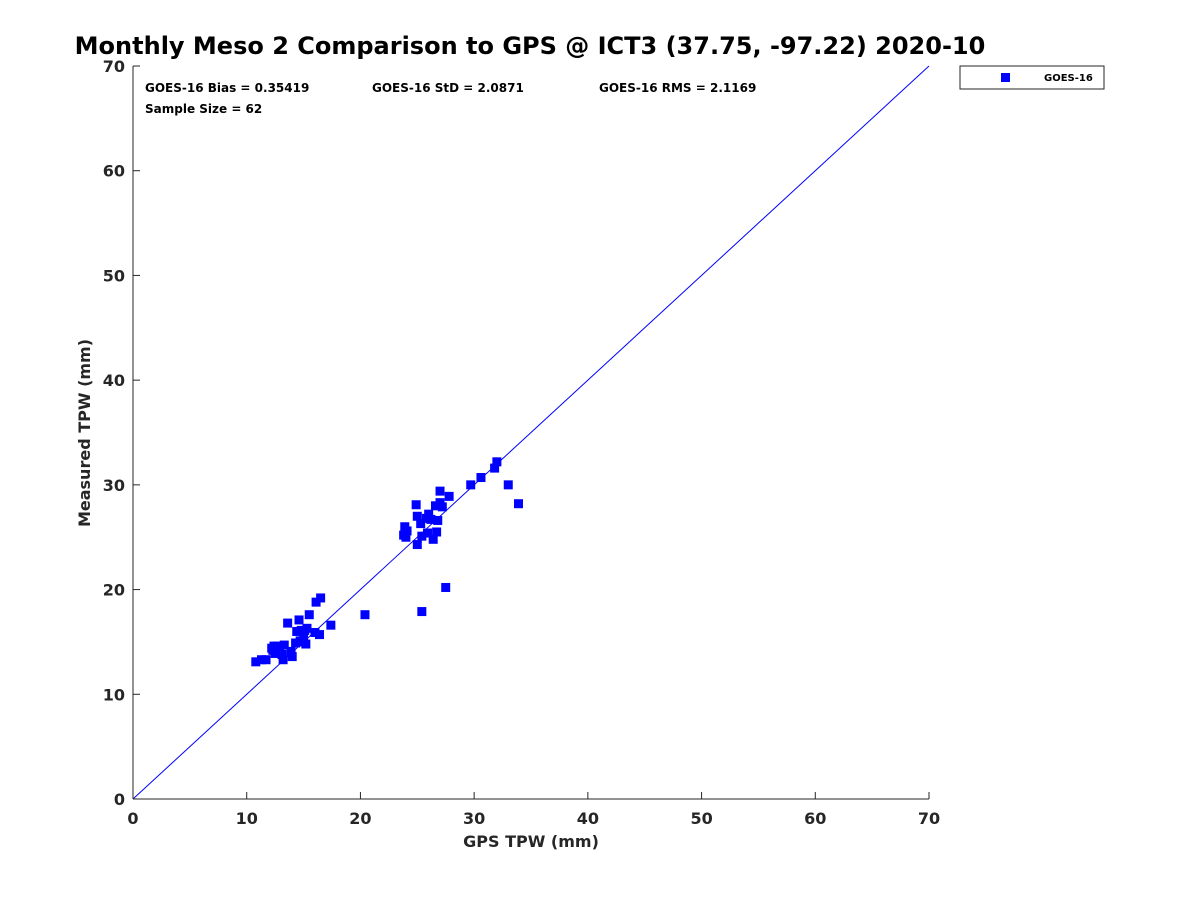  I want to click on x-axis-label: GPS TPW (mm), so click(531, 841).